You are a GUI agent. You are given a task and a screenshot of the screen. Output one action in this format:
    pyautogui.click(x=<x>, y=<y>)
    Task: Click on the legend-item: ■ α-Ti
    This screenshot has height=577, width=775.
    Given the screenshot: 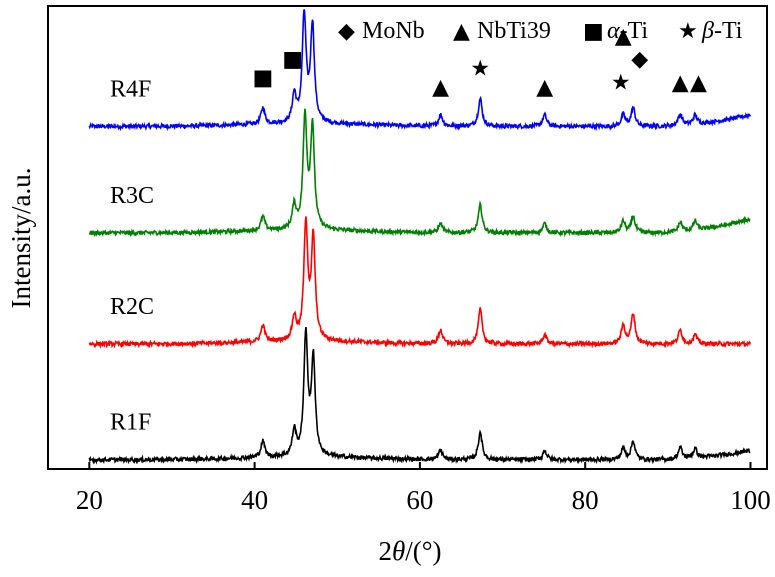 What is the action you would take?
    pyautogui.click(x=615, y=31)
    